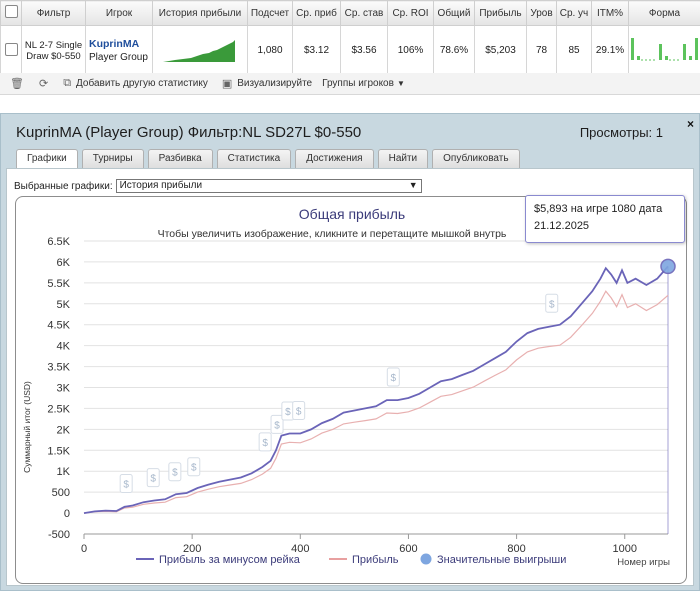 The height and width of the screenshot is (591, 700). What do you see at coordinates (63, 186) in the screenshot?
I see `chart-select-label: Выбранные графики:` at bounding box center [63, 186].